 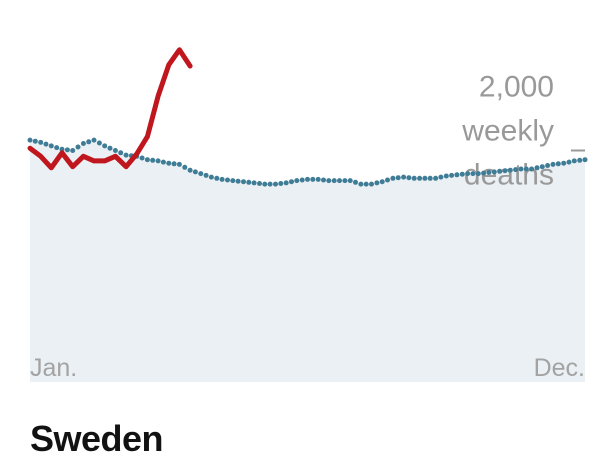 I want to click on current-deaths-points, so click(x=110, y=108).